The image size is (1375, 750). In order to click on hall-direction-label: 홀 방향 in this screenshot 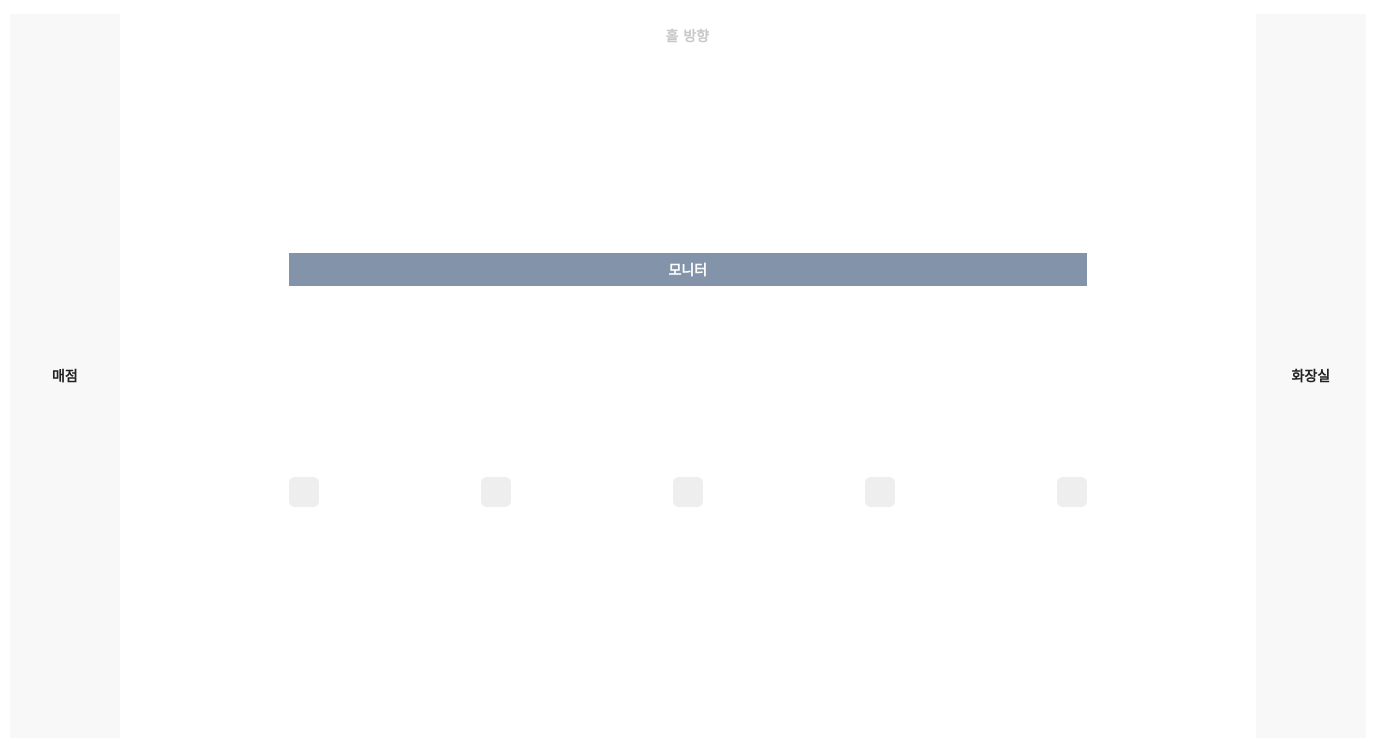, I will do `click(687, 37)`.